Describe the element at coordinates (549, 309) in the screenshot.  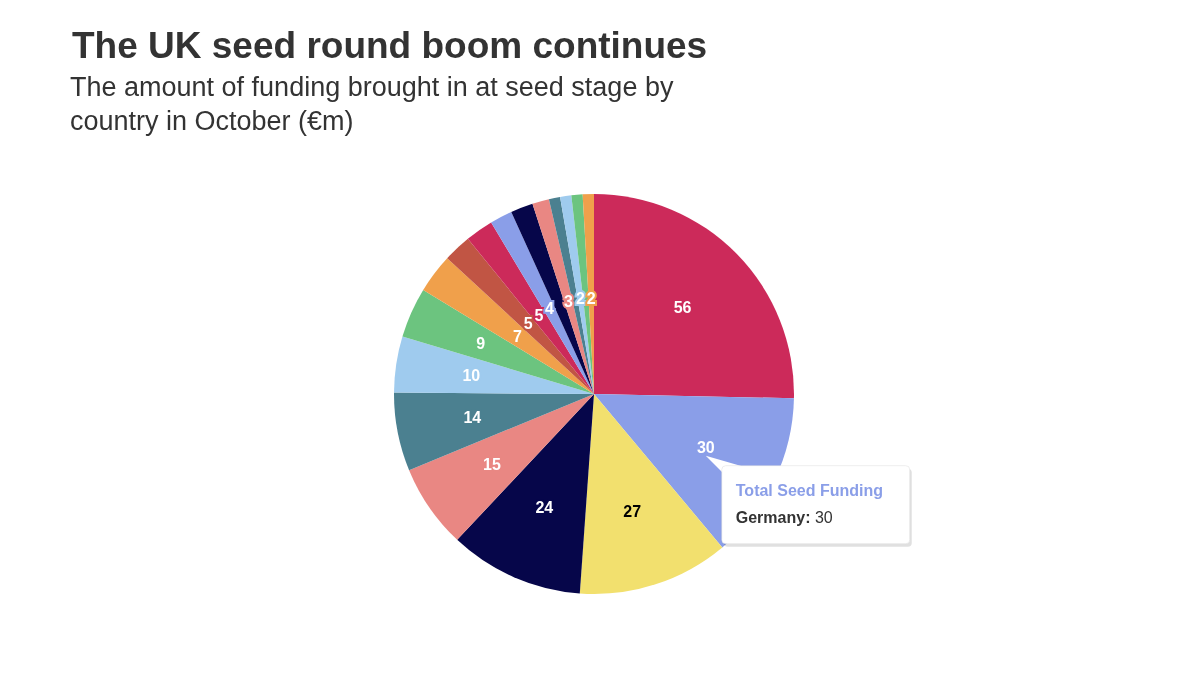
I see `data-label: 4` at that location.